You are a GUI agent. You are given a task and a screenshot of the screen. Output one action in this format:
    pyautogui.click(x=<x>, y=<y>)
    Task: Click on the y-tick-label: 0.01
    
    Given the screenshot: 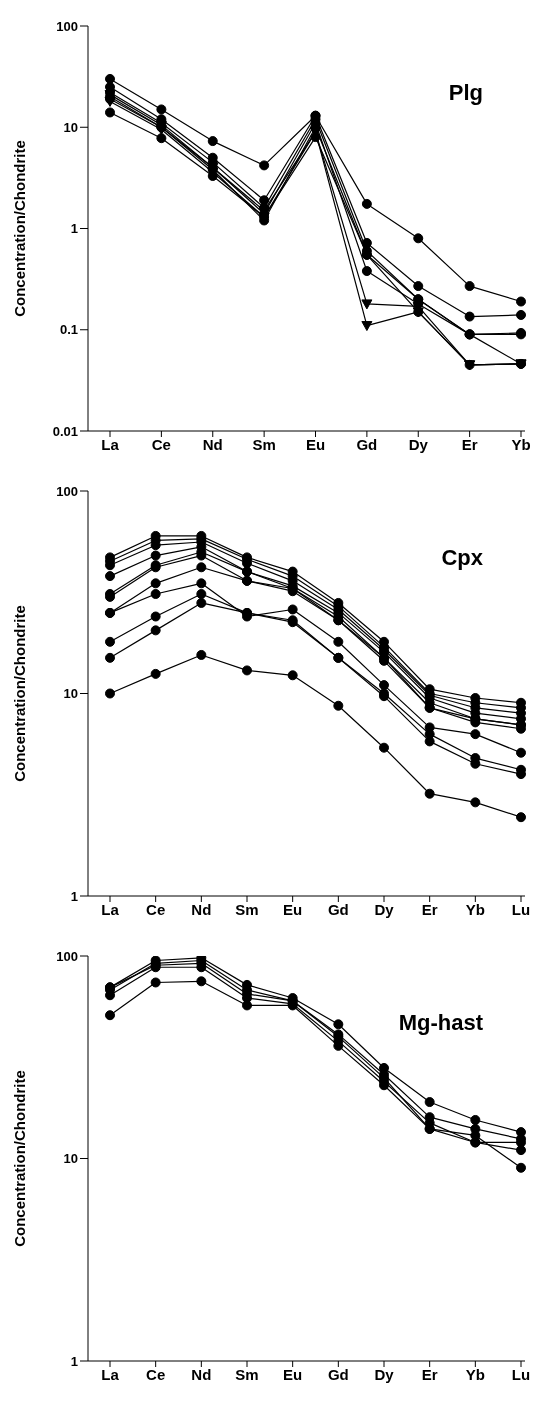 What is the action you would take?
    pyautogui.click(x=65, y=431)
    